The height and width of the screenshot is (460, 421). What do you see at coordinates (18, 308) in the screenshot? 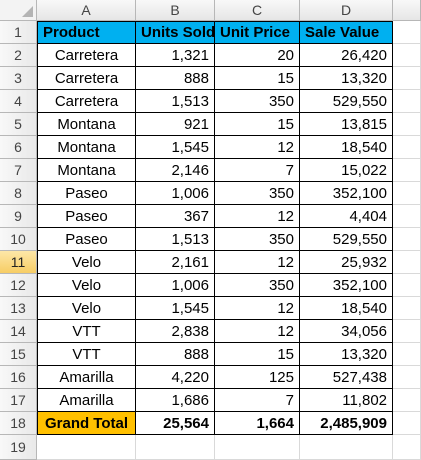
I see `row-header: 13` at bounding box center [18, 308].